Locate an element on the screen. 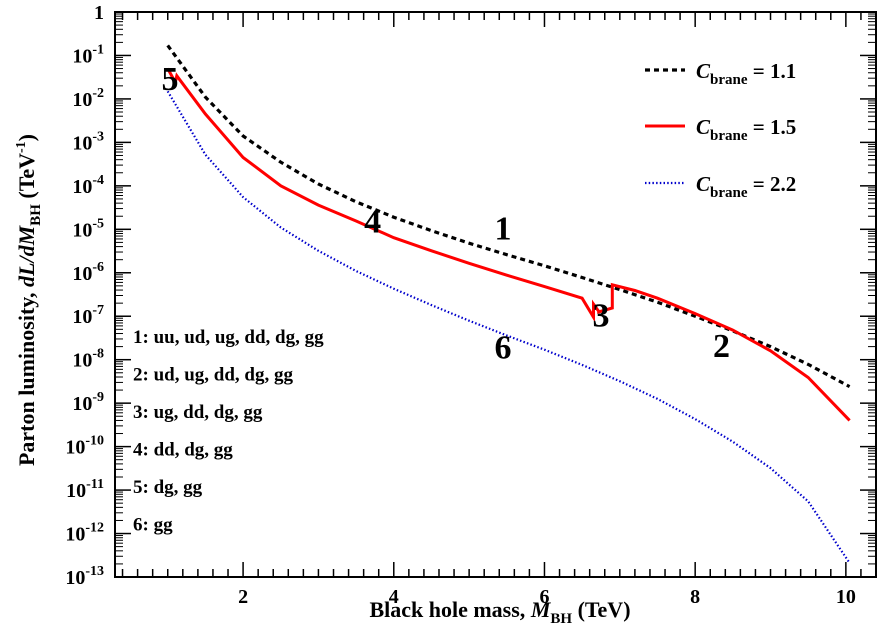 The image size is (888, 630). x-axis-title: Black hole mass, MBH (TeV) is located at coordinates (499, 612).